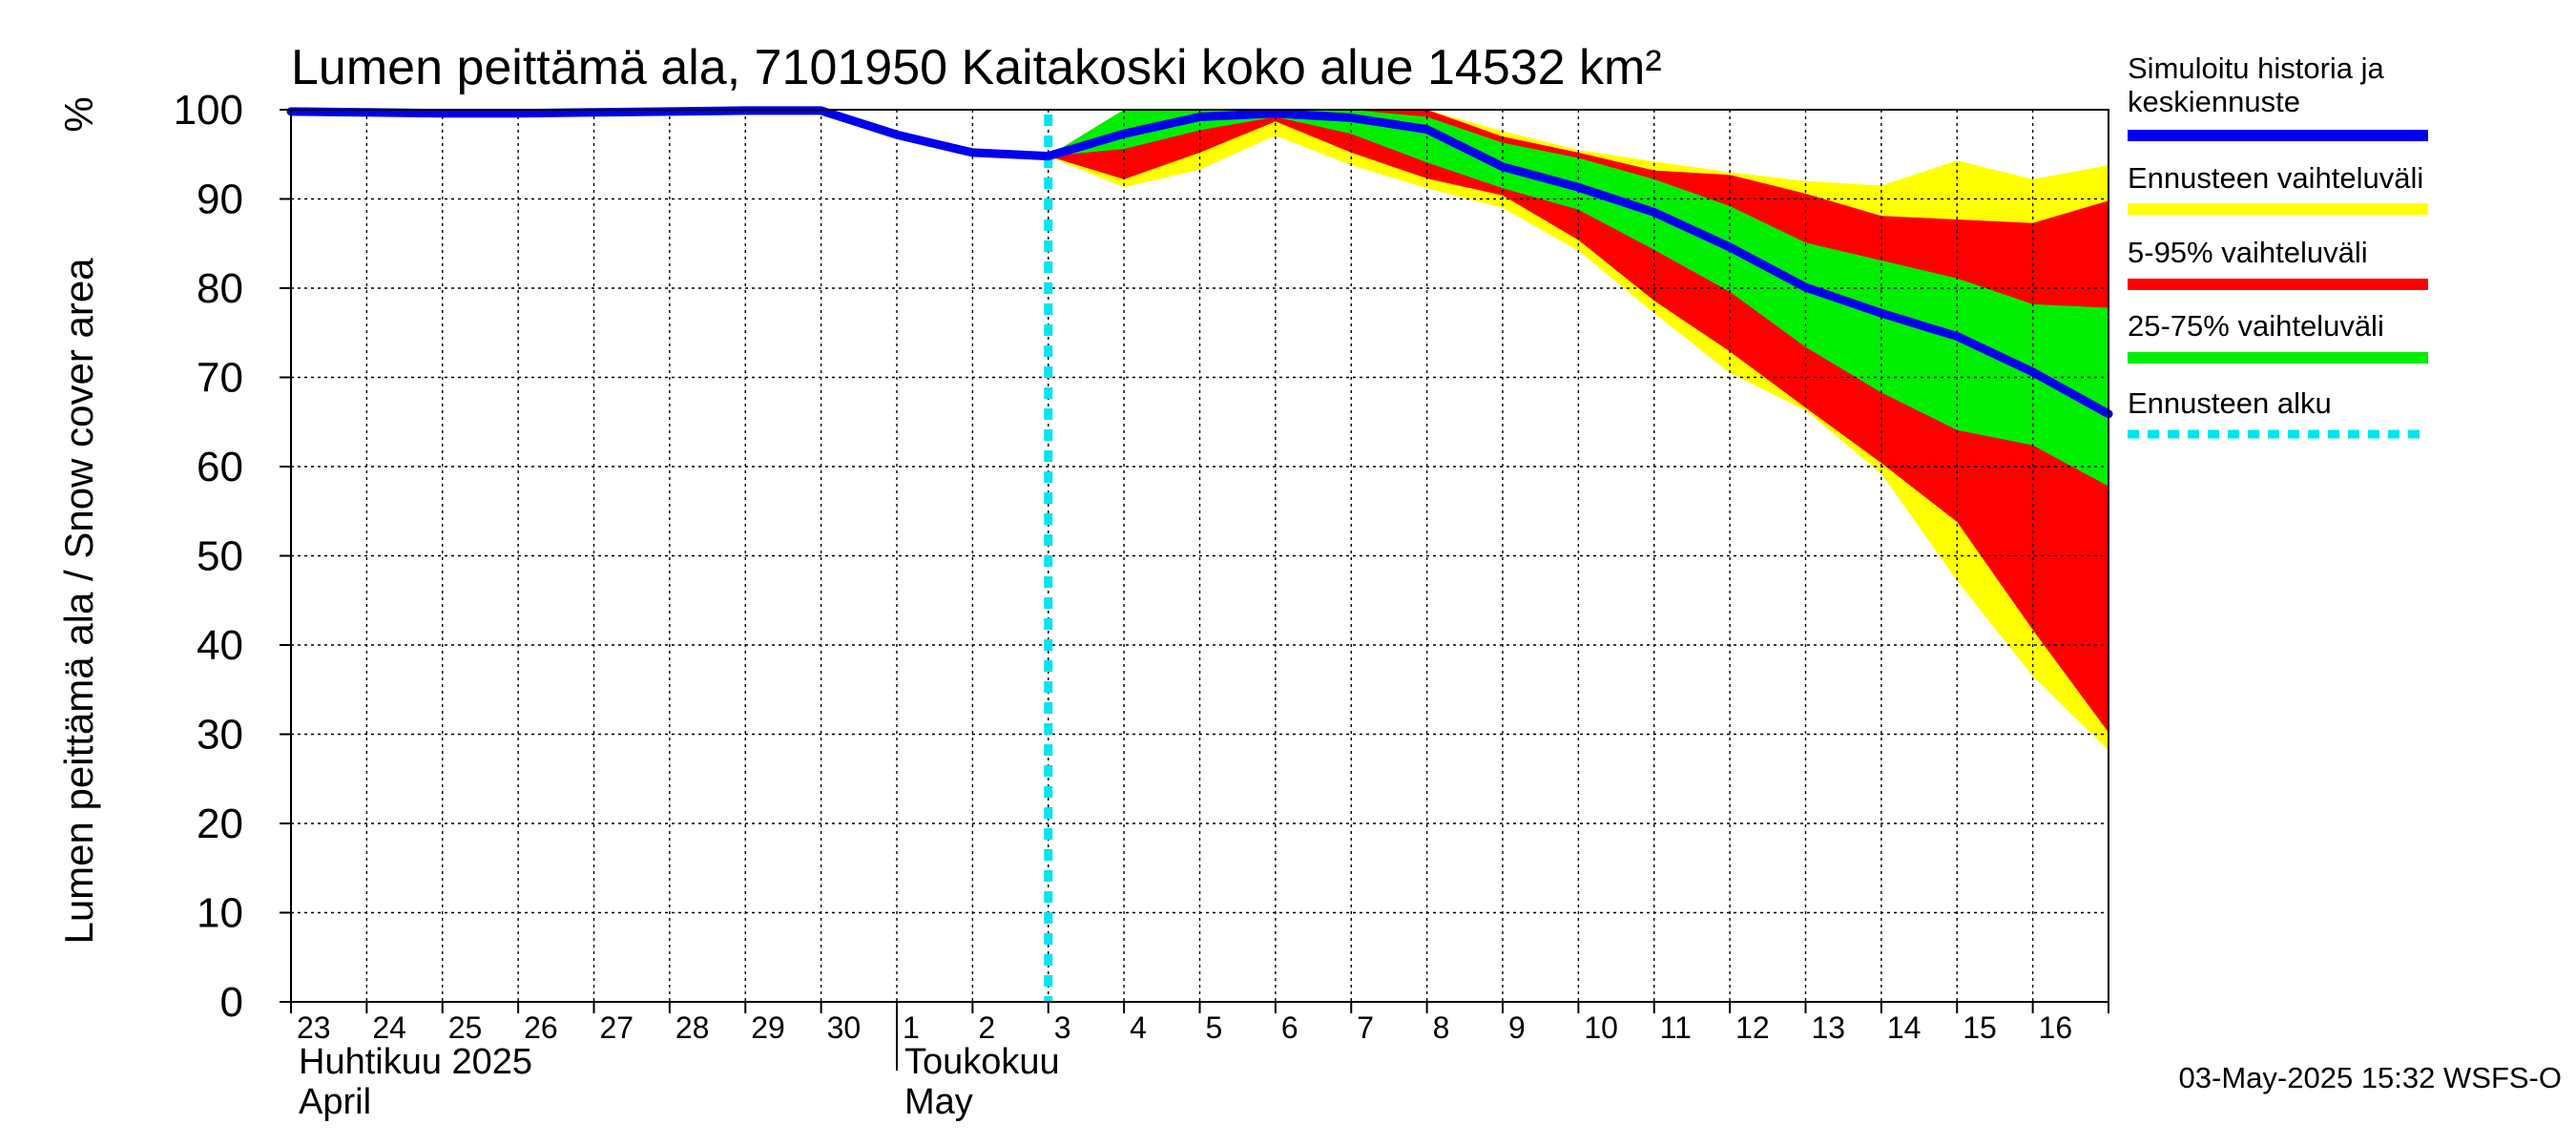 The width and height of the screenshot is (2576, 1145). What do you see at coordinates (2230, 403) in the screenshot?
I see `legend-label-4: Ennusteen alku` at bounding box center [2230, 403].